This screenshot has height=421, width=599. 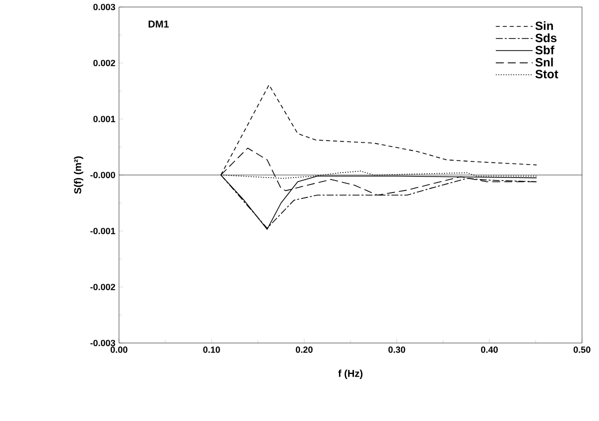 What do you see at coordinates (211, 349) in the screenshot?
I see `x-tick-label: 0.10` at bounding box center [211, 349].